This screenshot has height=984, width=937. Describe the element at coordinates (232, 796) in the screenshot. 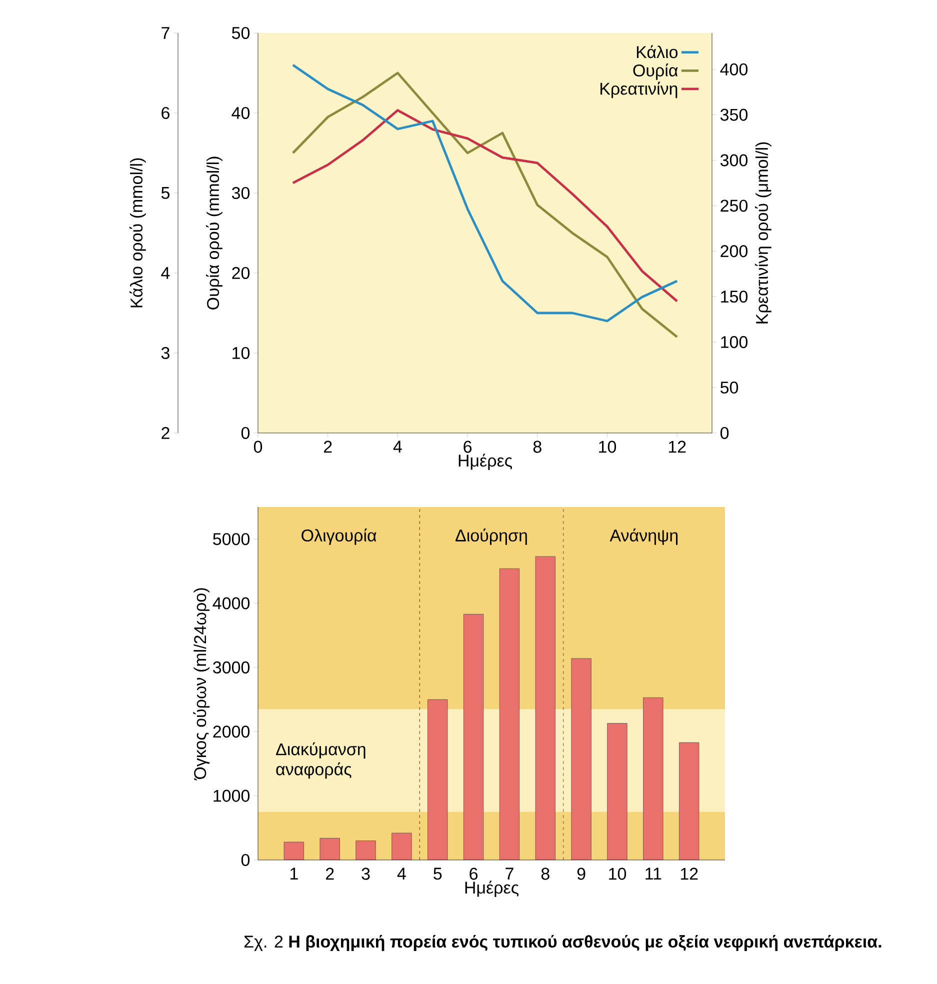

I see `y-tick-label: 1000` at that location.